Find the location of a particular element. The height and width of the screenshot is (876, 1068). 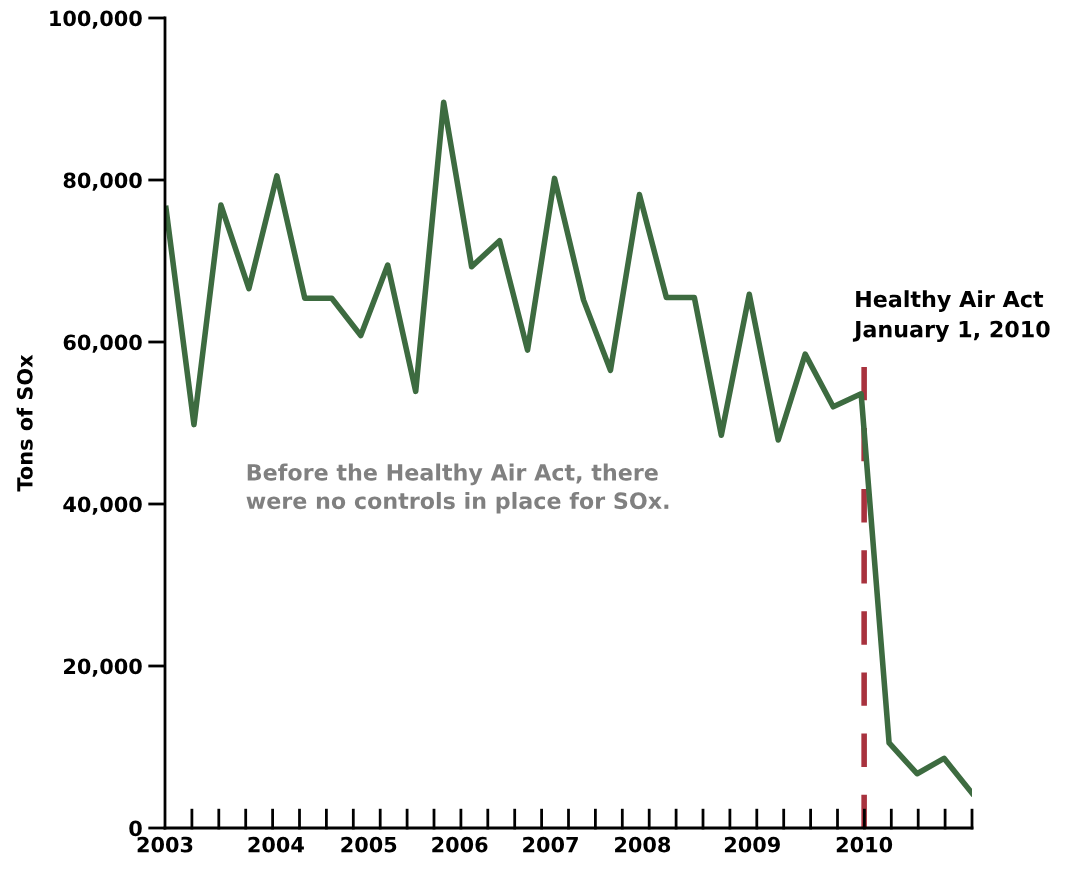

ref-line-label: Healthy Air Act January 1, 2010 is located at coordinates (951, 316).